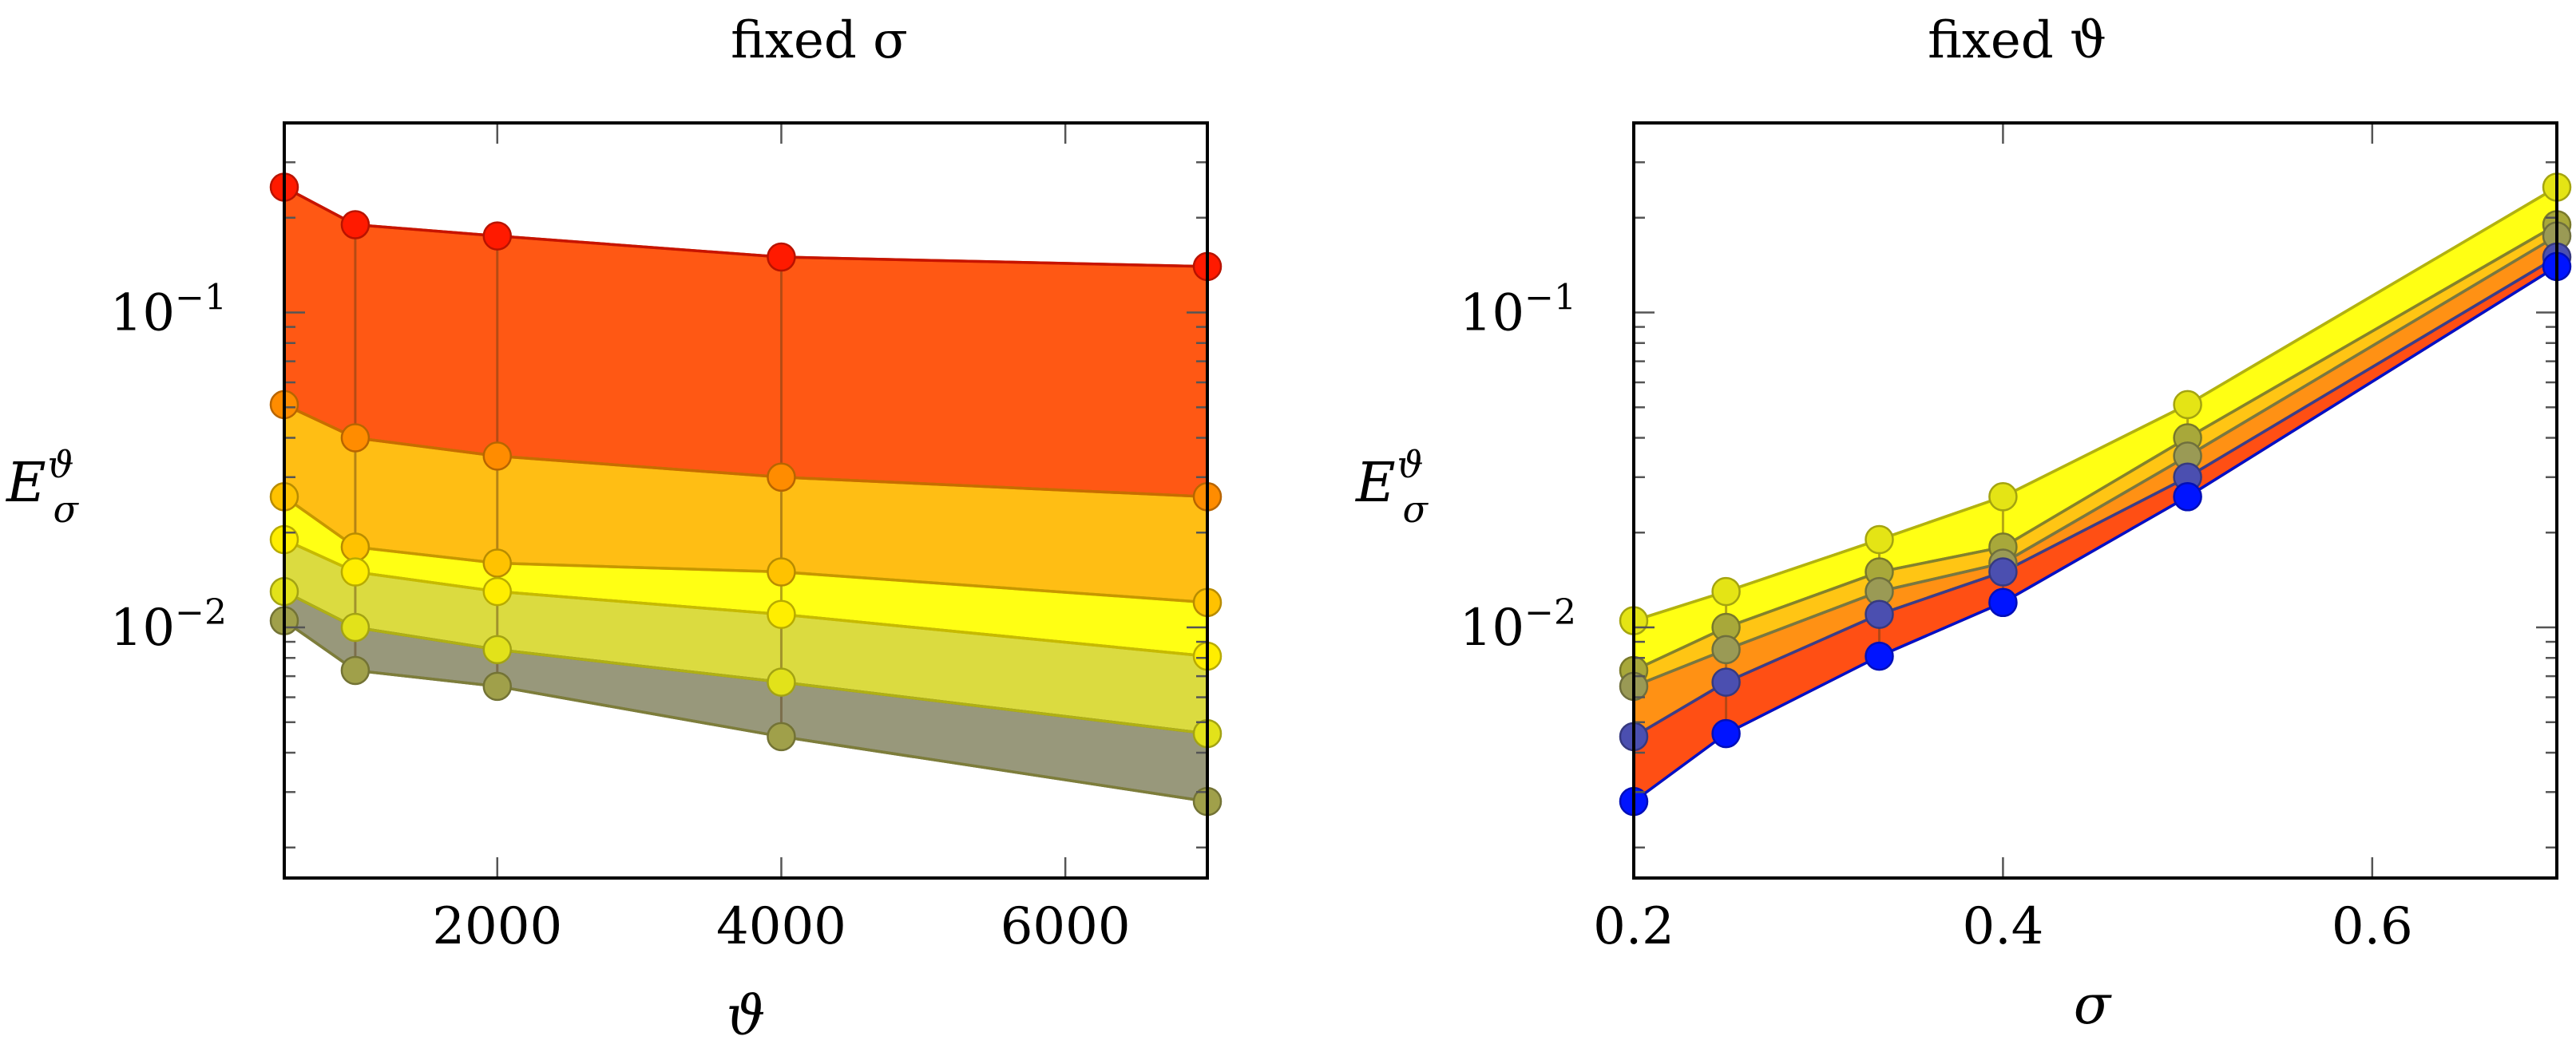 The width and height of the screenshot is (2576, 1060). Describe the element at coordinates (497, 926) in the screenshot. I see `x-tick-label: 2000` at that location.